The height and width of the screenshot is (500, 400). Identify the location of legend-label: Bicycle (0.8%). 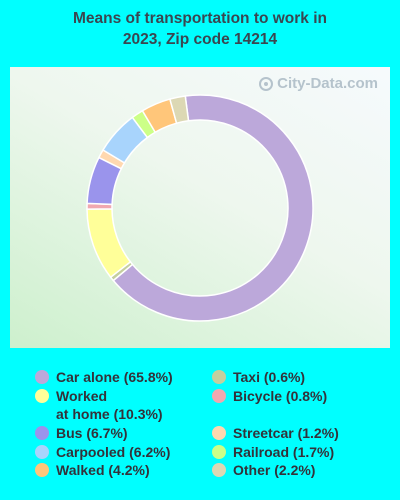
(280, 396).